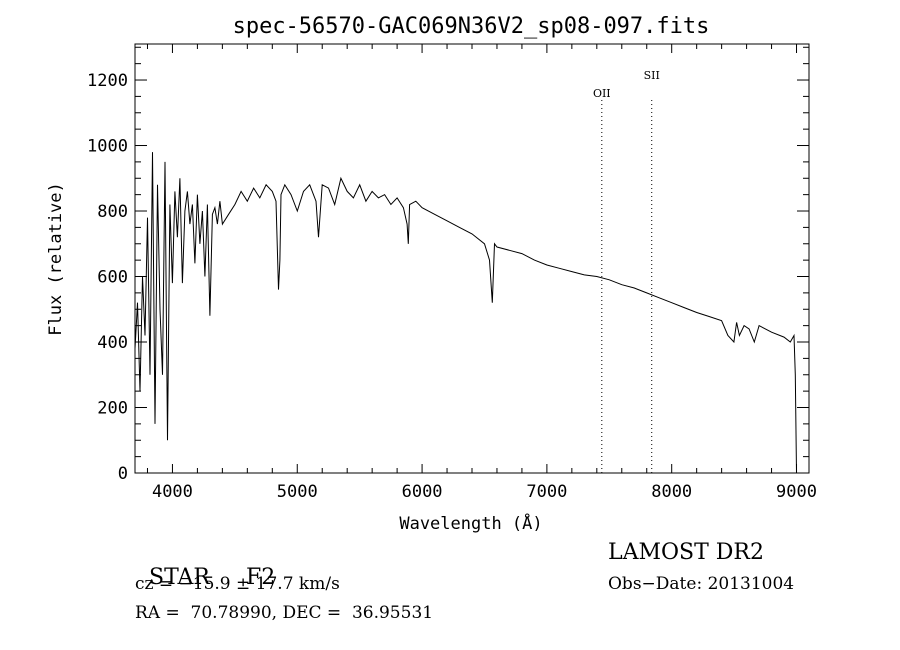  Describe the element at coordinates (172, 492) in the screenshot. I see `x-tick-label: 4000` at that location.